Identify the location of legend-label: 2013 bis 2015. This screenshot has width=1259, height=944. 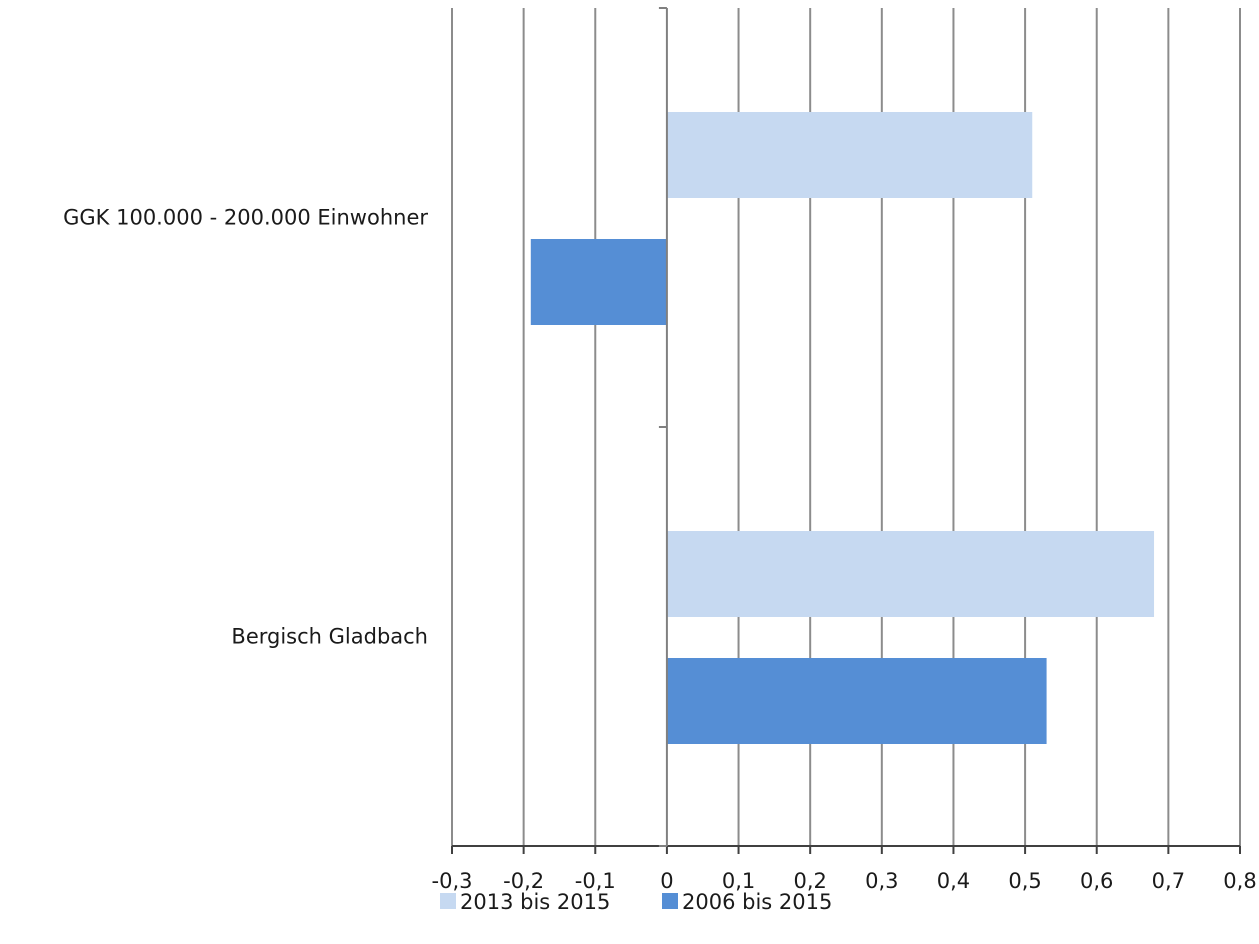
(535, 902).